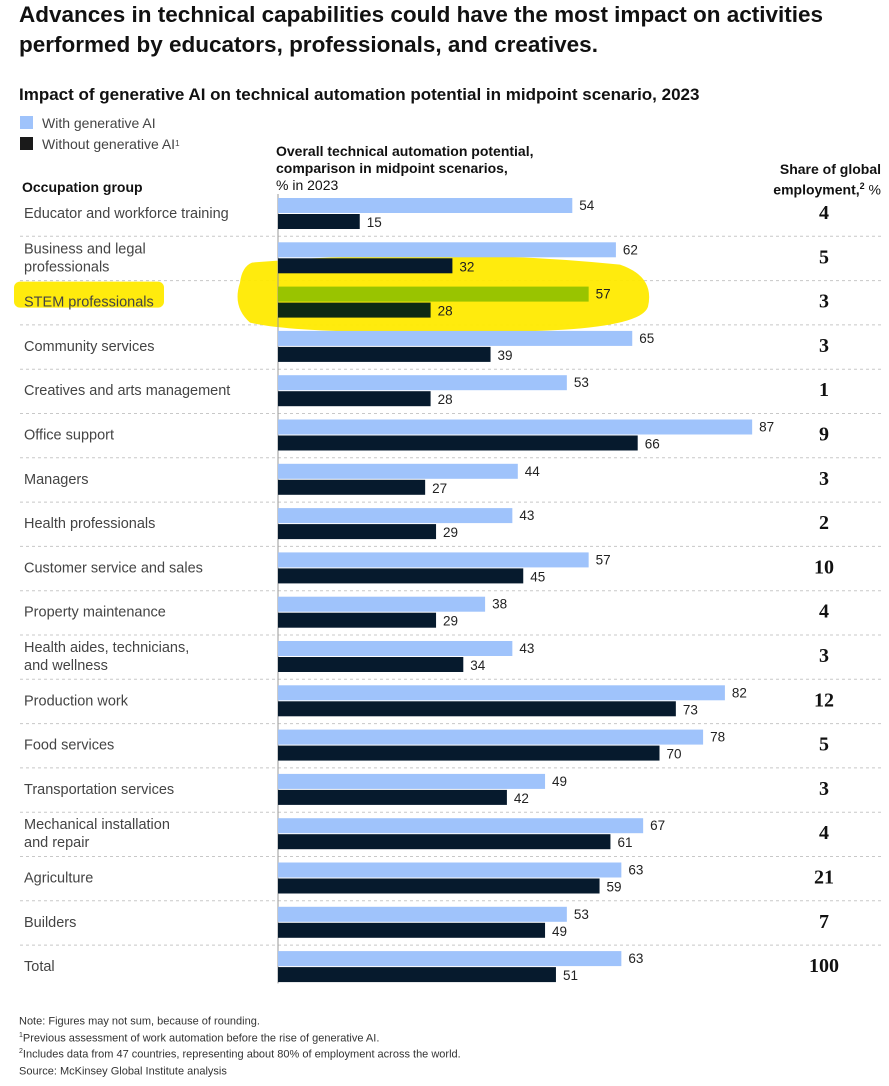  Describe the element at coordinates (69, 436) in the screenshot. I see `category-label: Office support` at that location.